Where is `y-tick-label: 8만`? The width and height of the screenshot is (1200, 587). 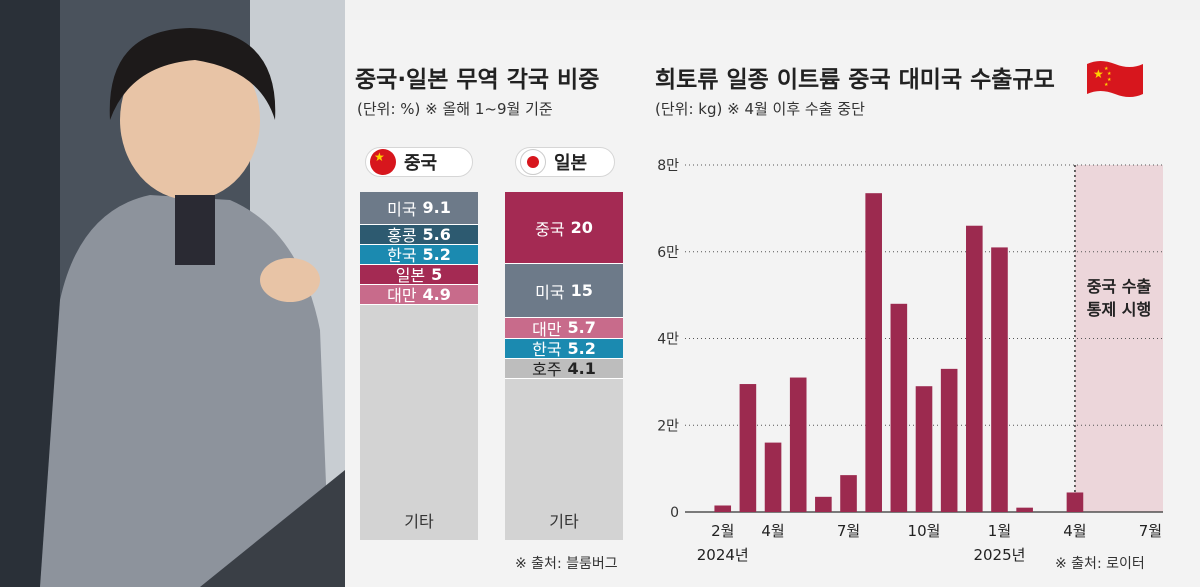
y-tick-label: 8만 is located at coordinates (668, 166).